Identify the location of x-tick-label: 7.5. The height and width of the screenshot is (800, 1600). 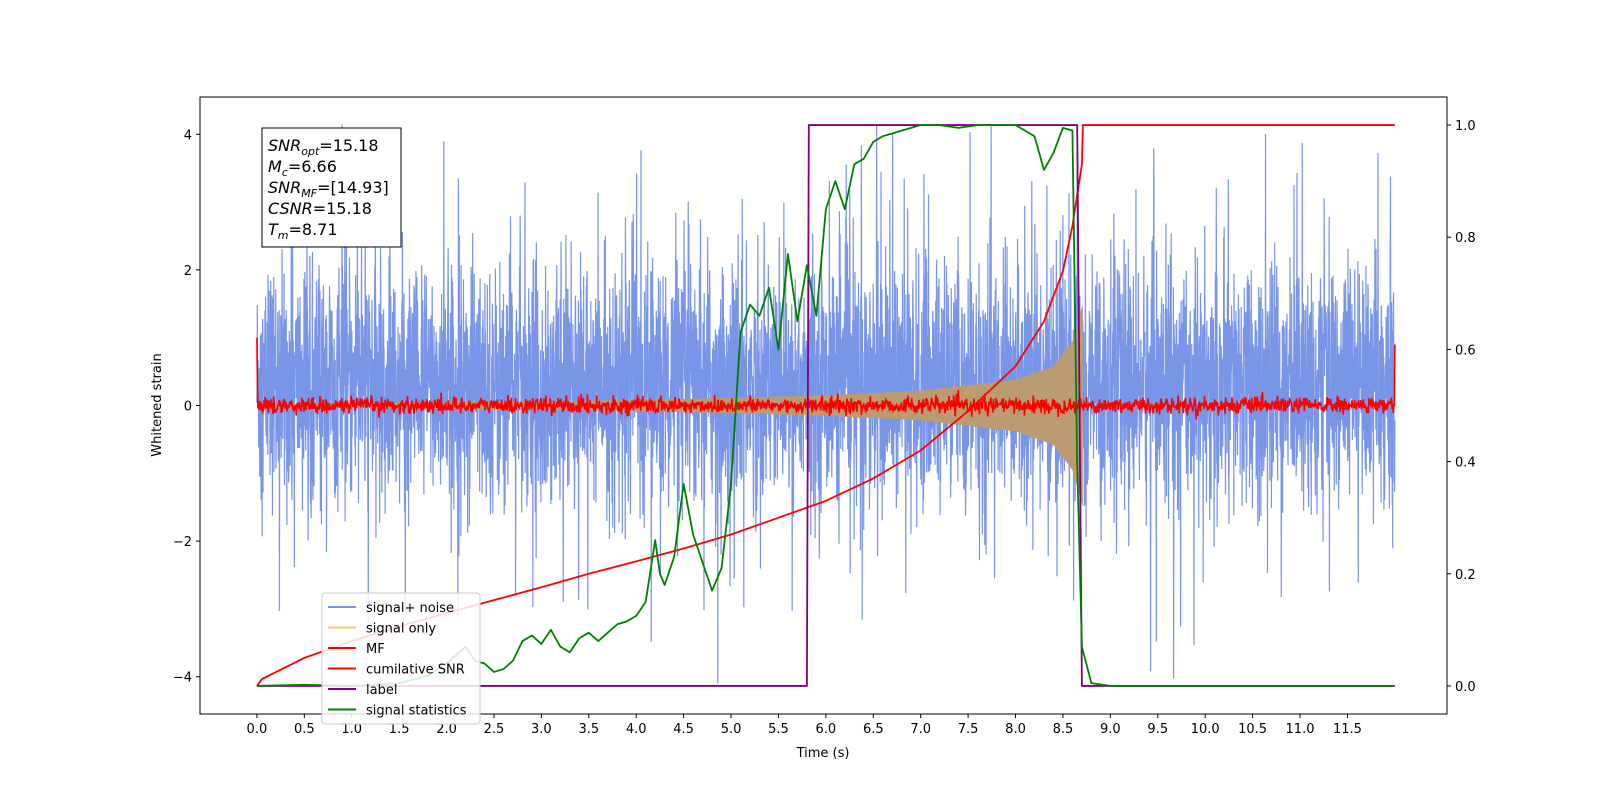
(968, 729).